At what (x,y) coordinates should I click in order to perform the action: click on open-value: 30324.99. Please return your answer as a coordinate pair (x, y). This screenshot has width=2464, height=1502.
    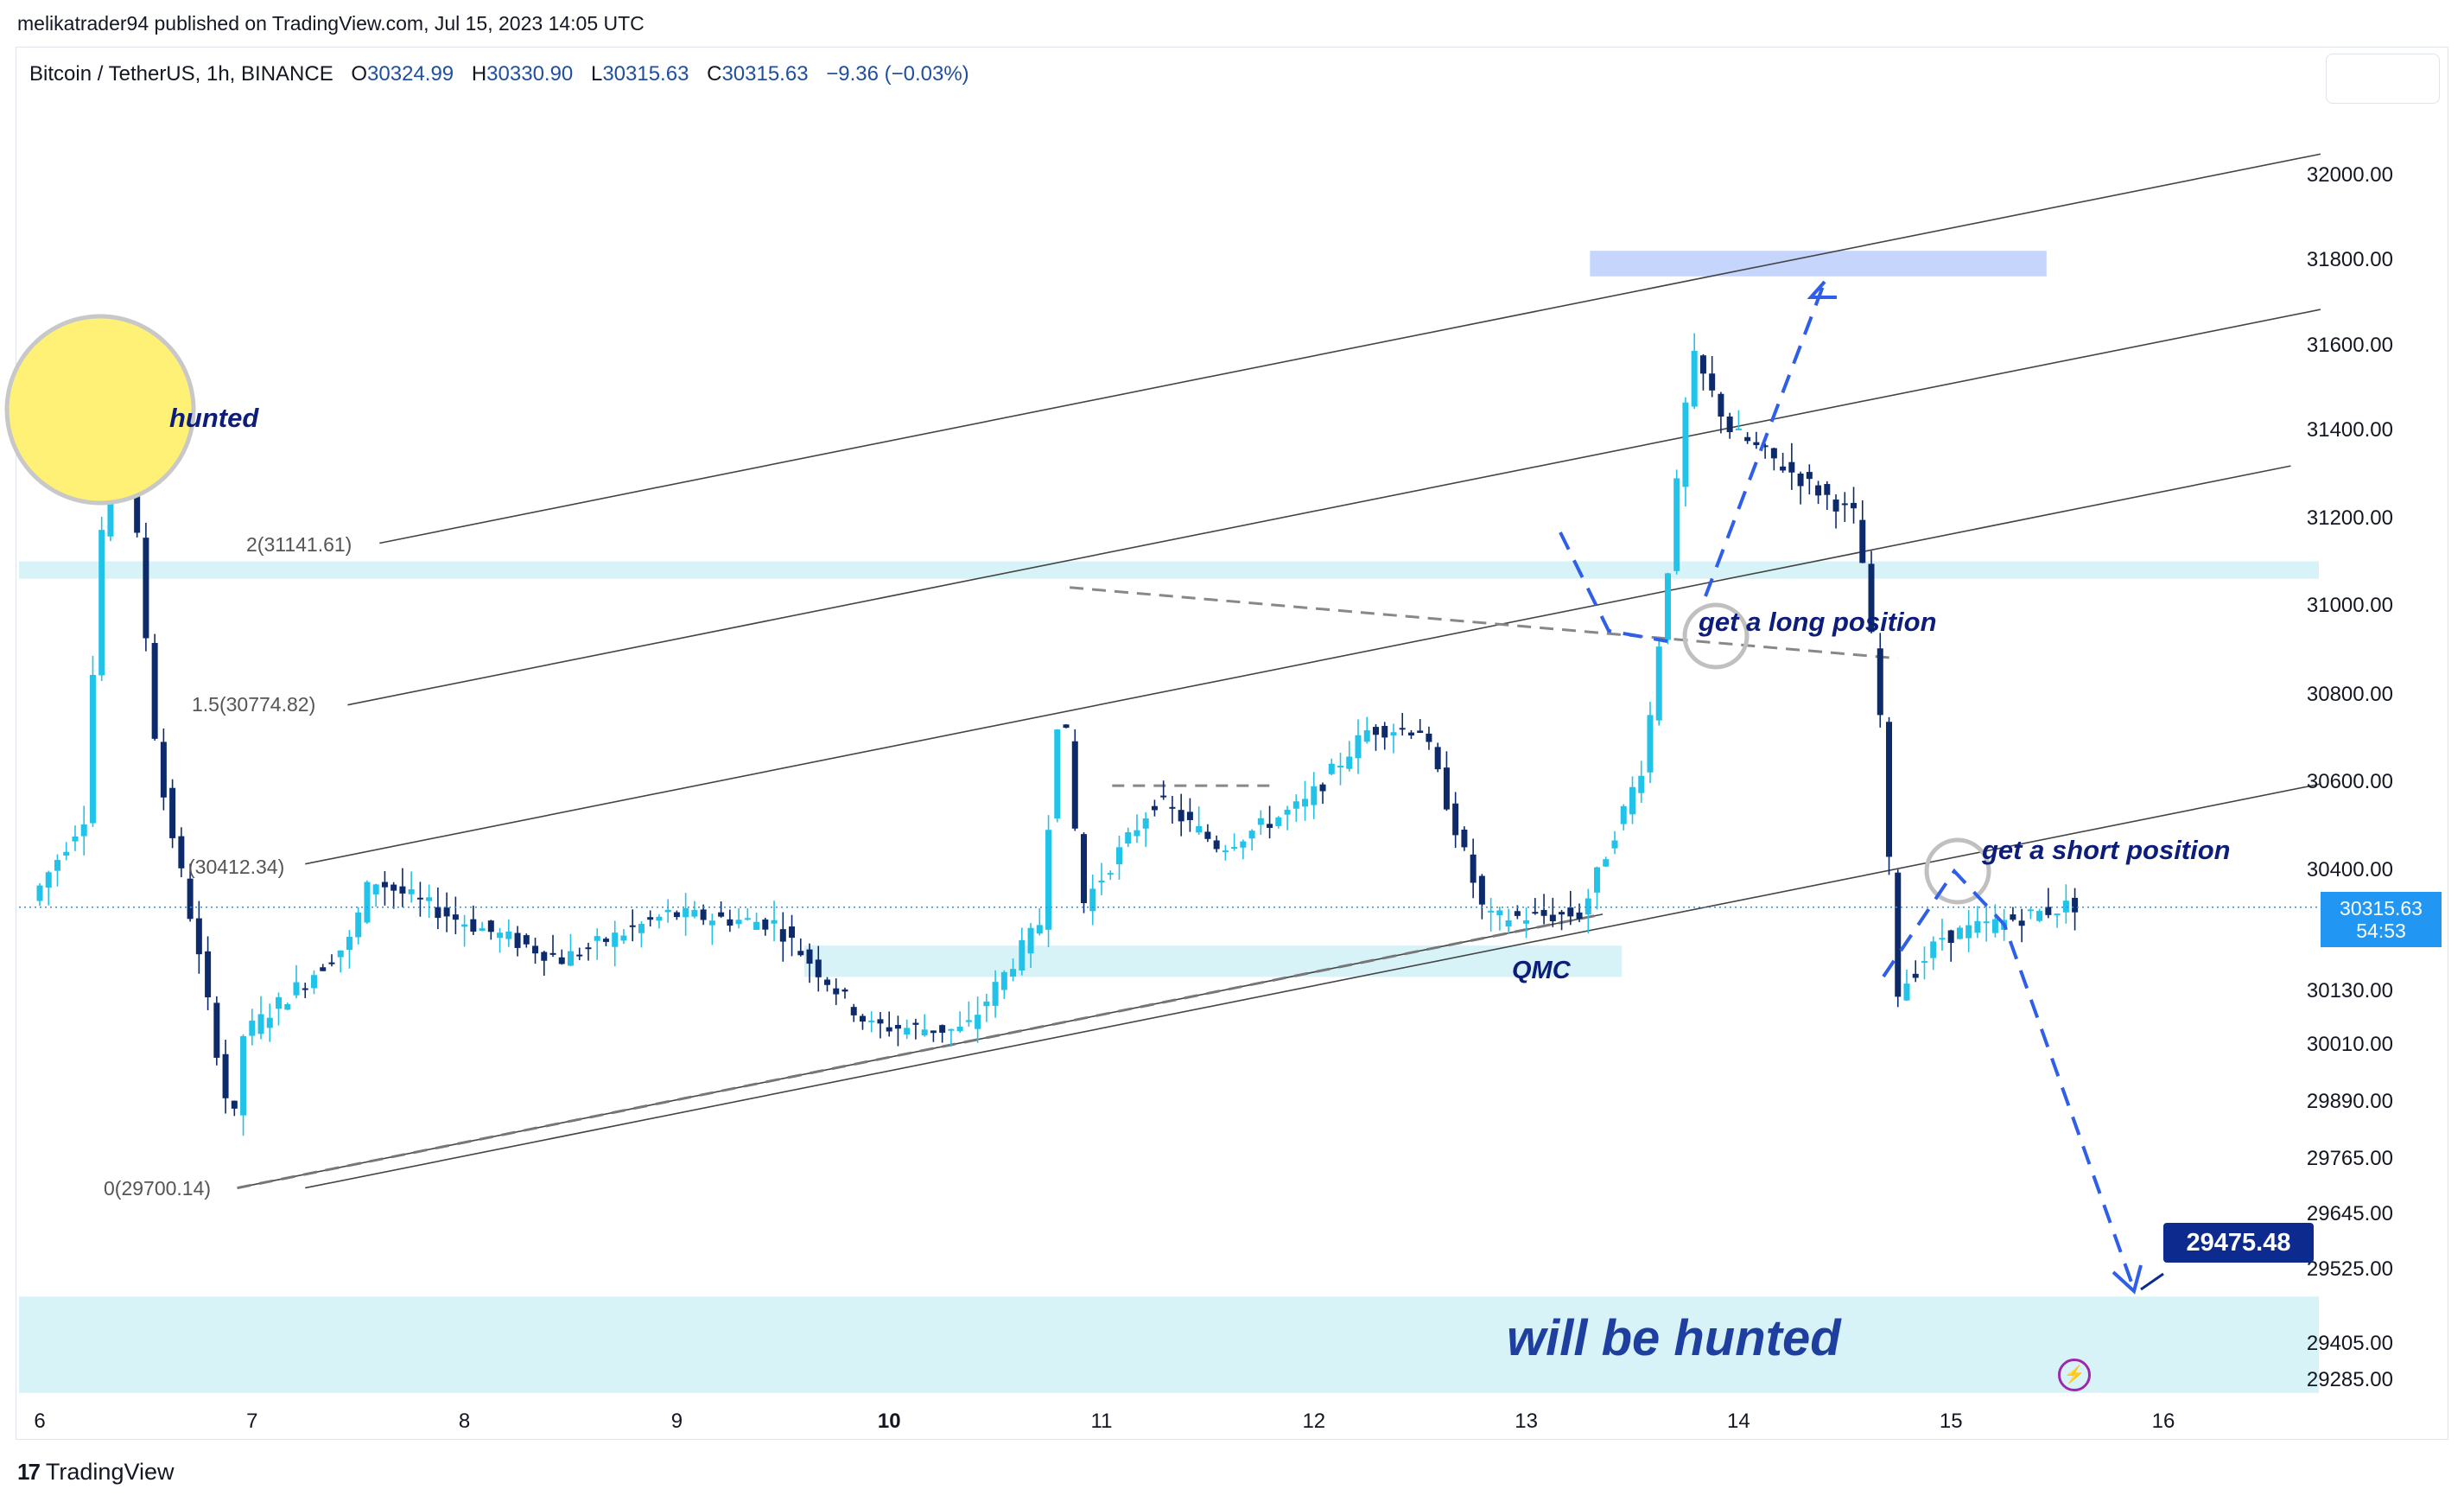
    Looking at the image, I should click on (410, 74).